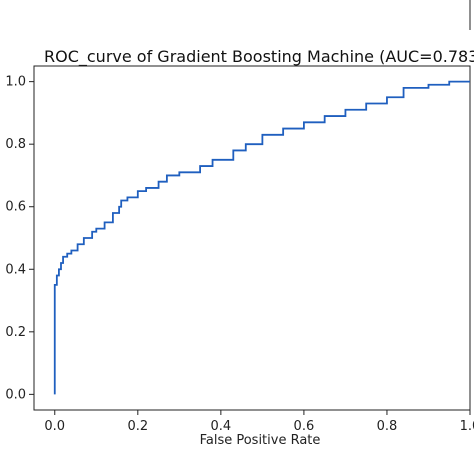  What do you see at coordinates (15, 144) in the screenshot?
I see `y-tick-label: 0.8` at bounding box center [15, 144].